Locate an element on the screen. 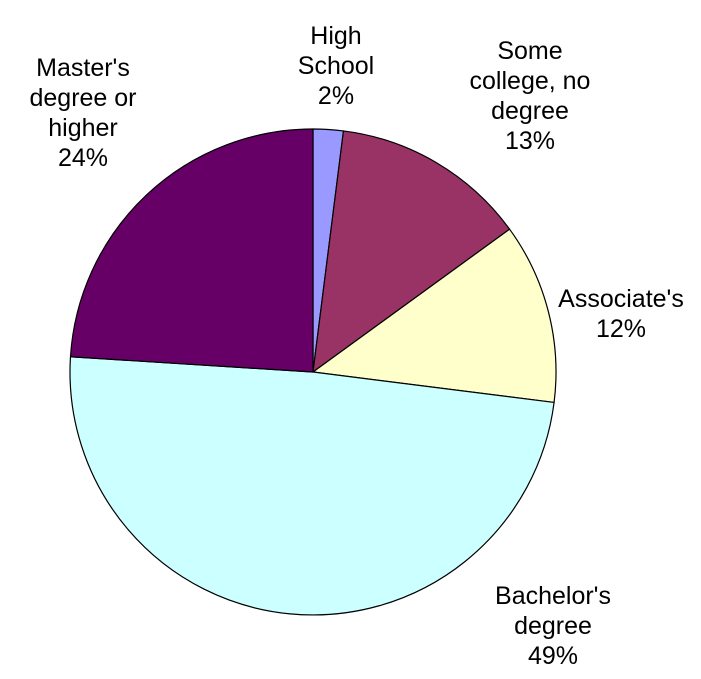 The image size is (701, 679). slice-category-label: School is located at coordinates (336, 66).